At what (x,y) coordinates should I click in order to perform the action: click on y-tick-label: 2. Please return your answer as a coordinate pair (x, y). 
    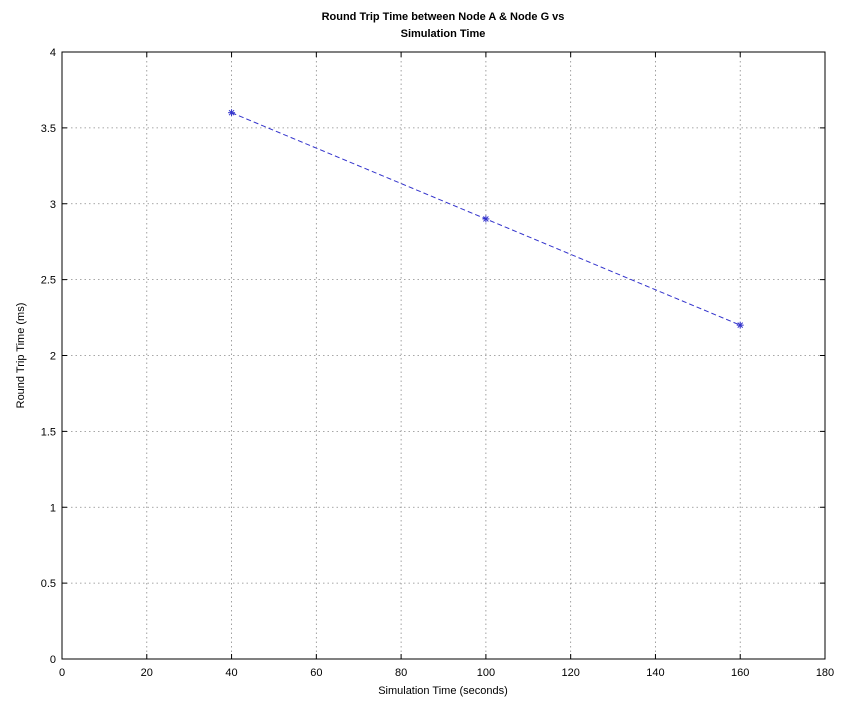
    Looking at the image, I should click on (53, 357).